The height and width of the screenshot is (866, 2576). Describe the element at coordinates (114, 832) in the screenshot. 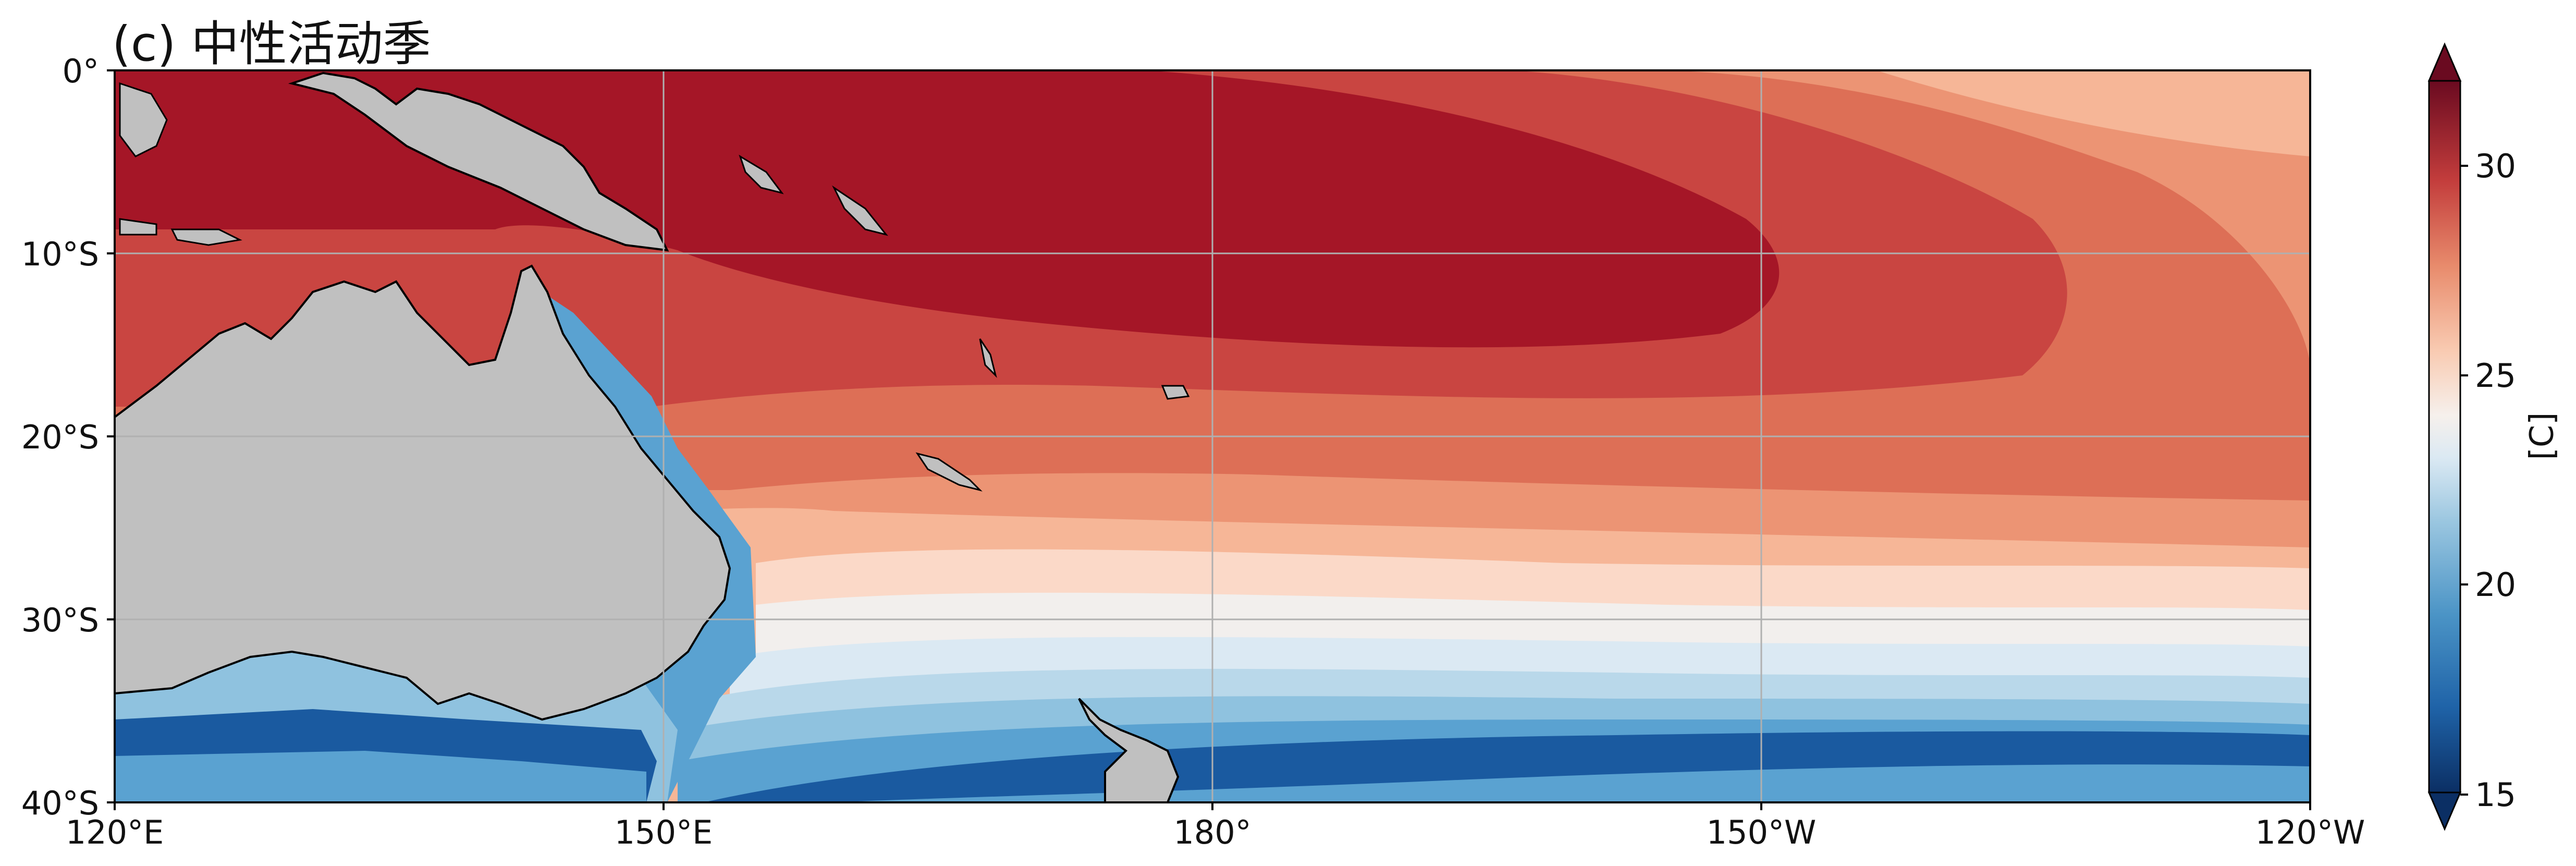

I see `x-tick-120e: 120°E` at that location.